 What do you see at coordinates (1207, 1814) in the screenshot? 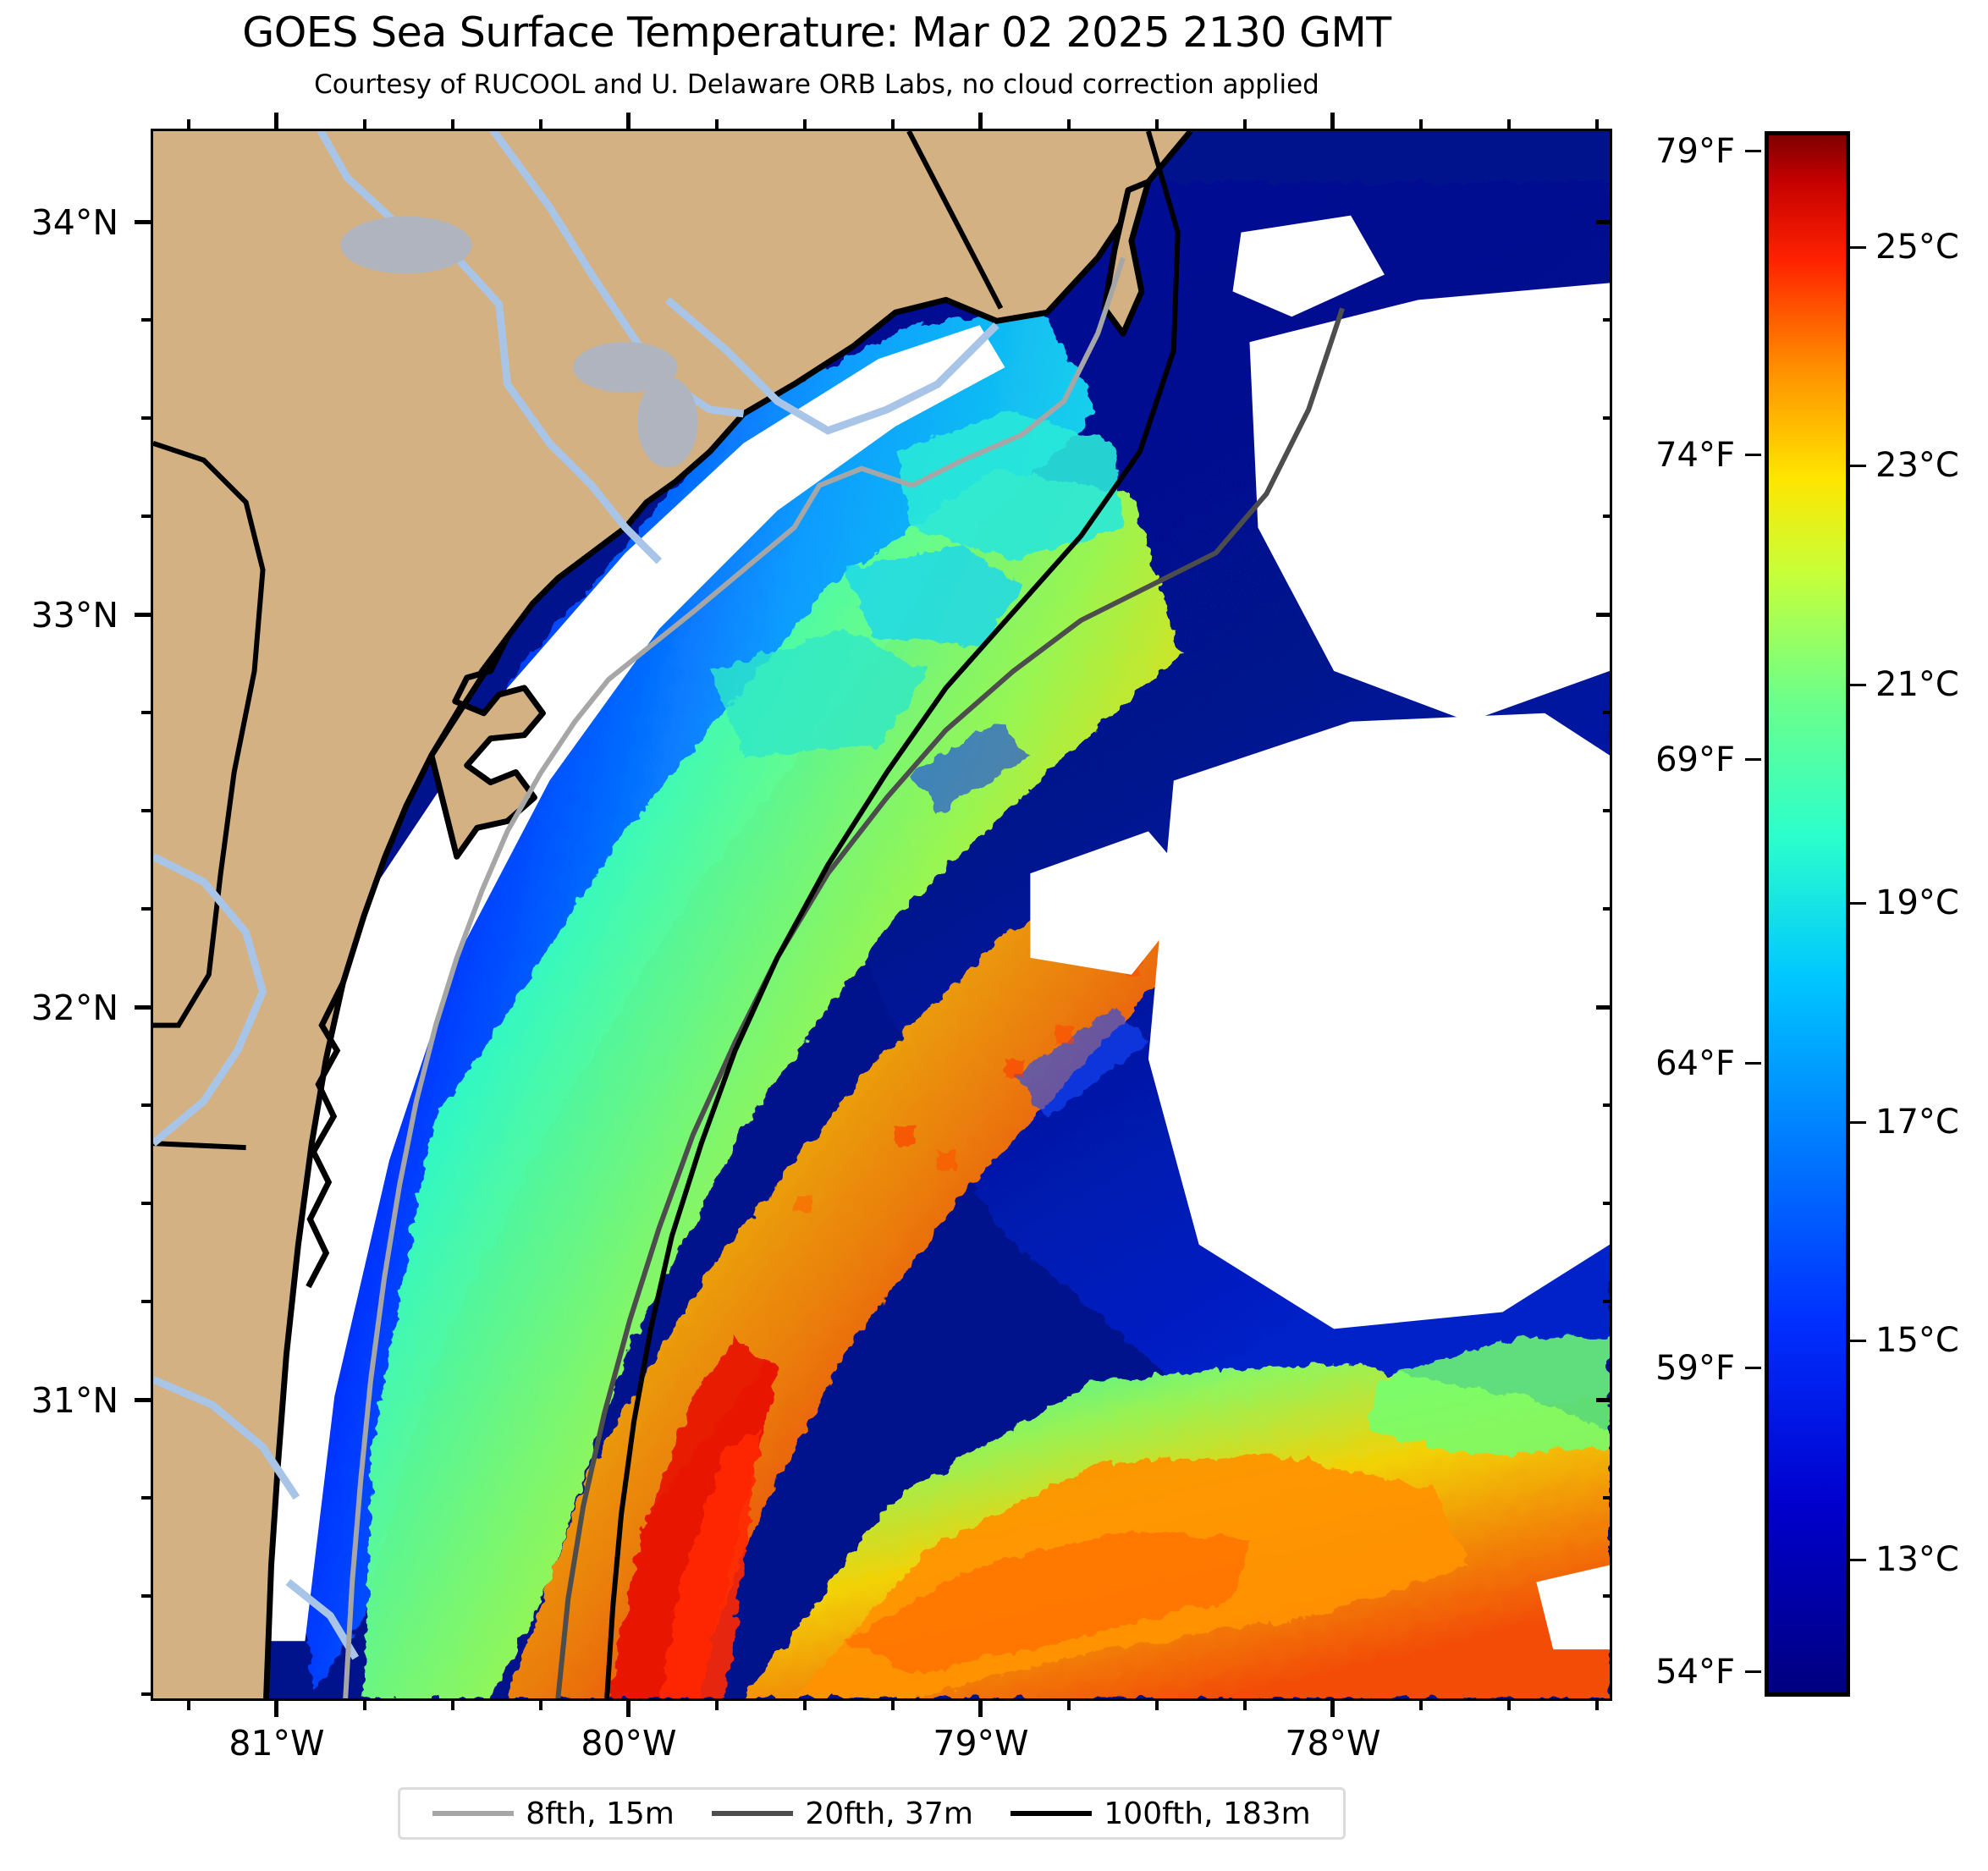
I see `legend-label-100fth: 100fth, 183m` at bounding box center [1207, 1814].